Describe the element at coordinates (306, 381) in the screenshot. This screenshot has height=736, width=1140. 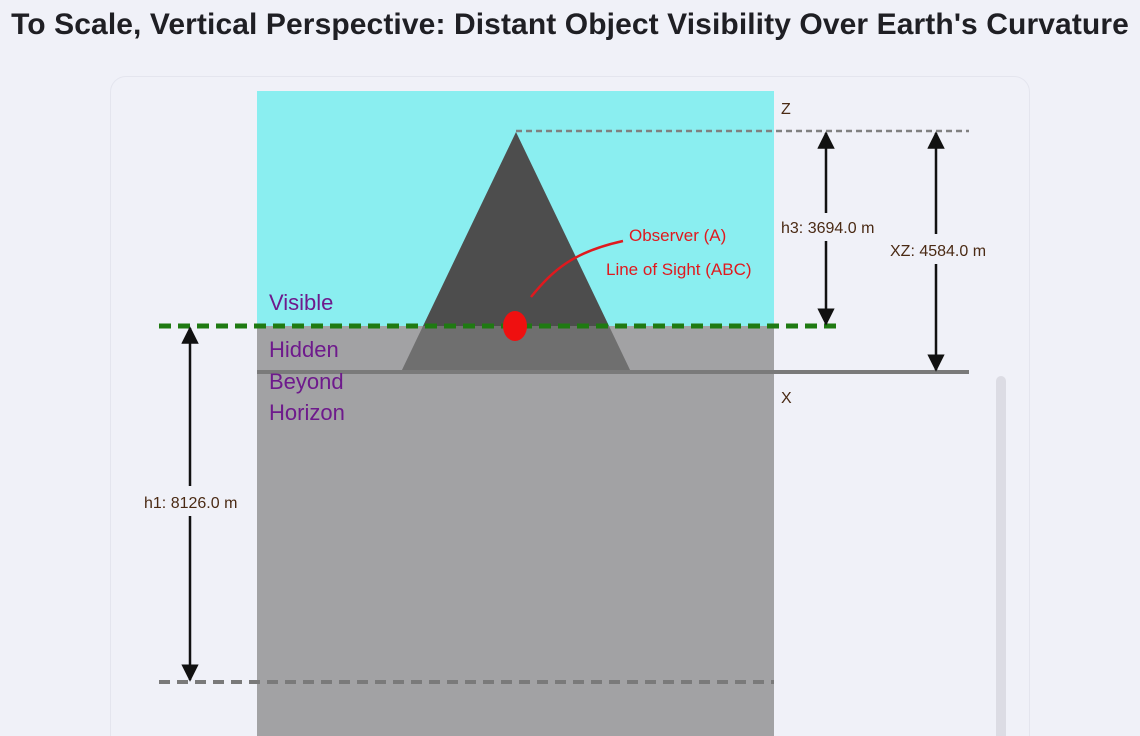
I see `hidden-label-line2: Beyond` at that location.